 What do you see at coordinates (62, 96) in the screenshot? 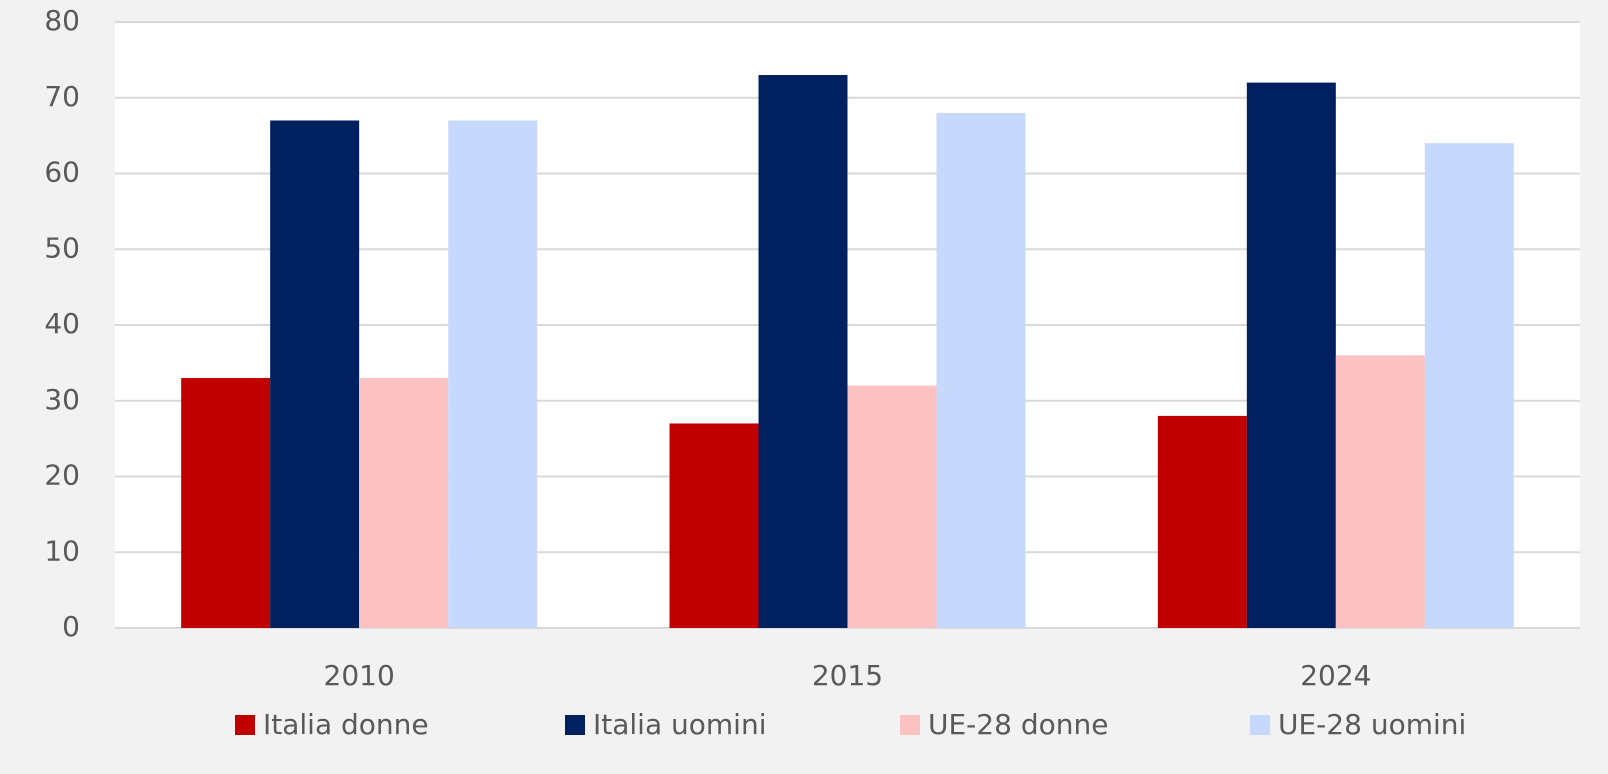
I see `y-tick-label: 70` at bounding box center [62, 96].